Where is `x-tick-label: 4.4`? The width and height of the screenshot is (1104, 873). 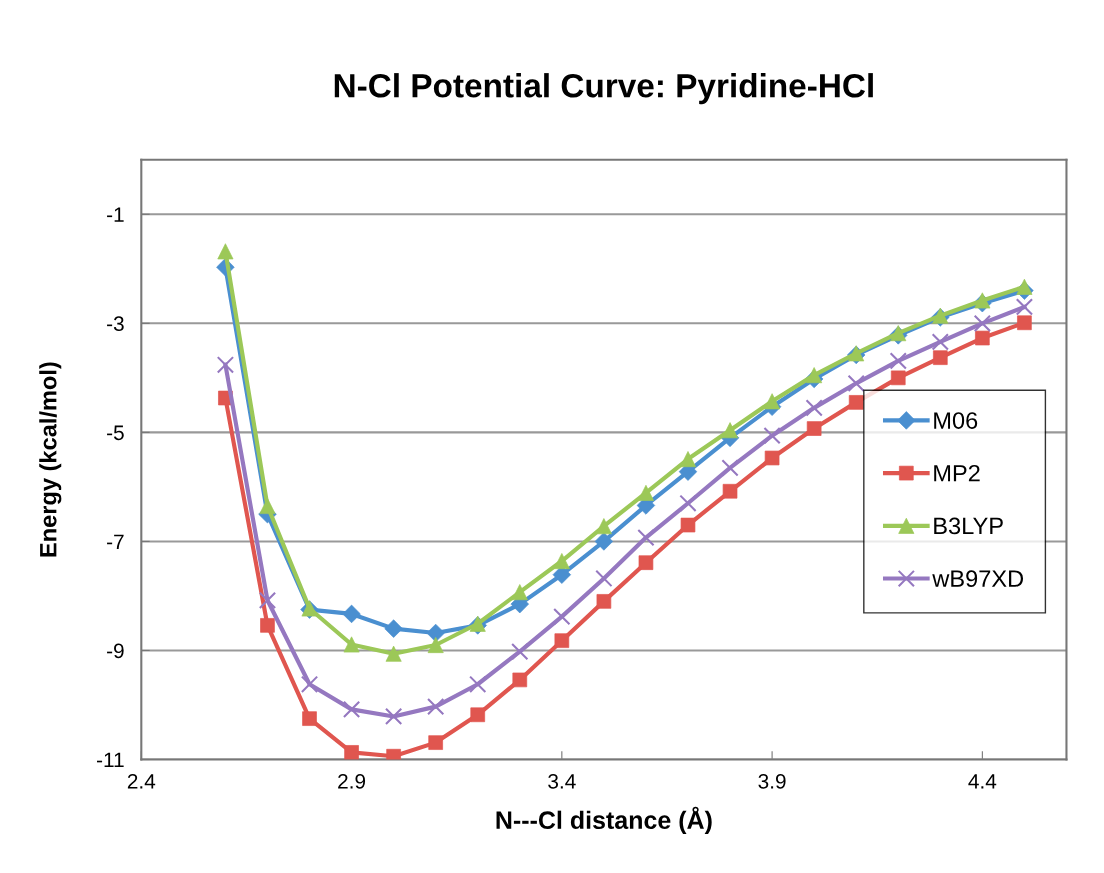
x-tick-label: 4.4 is located at coordinates (982, 781).